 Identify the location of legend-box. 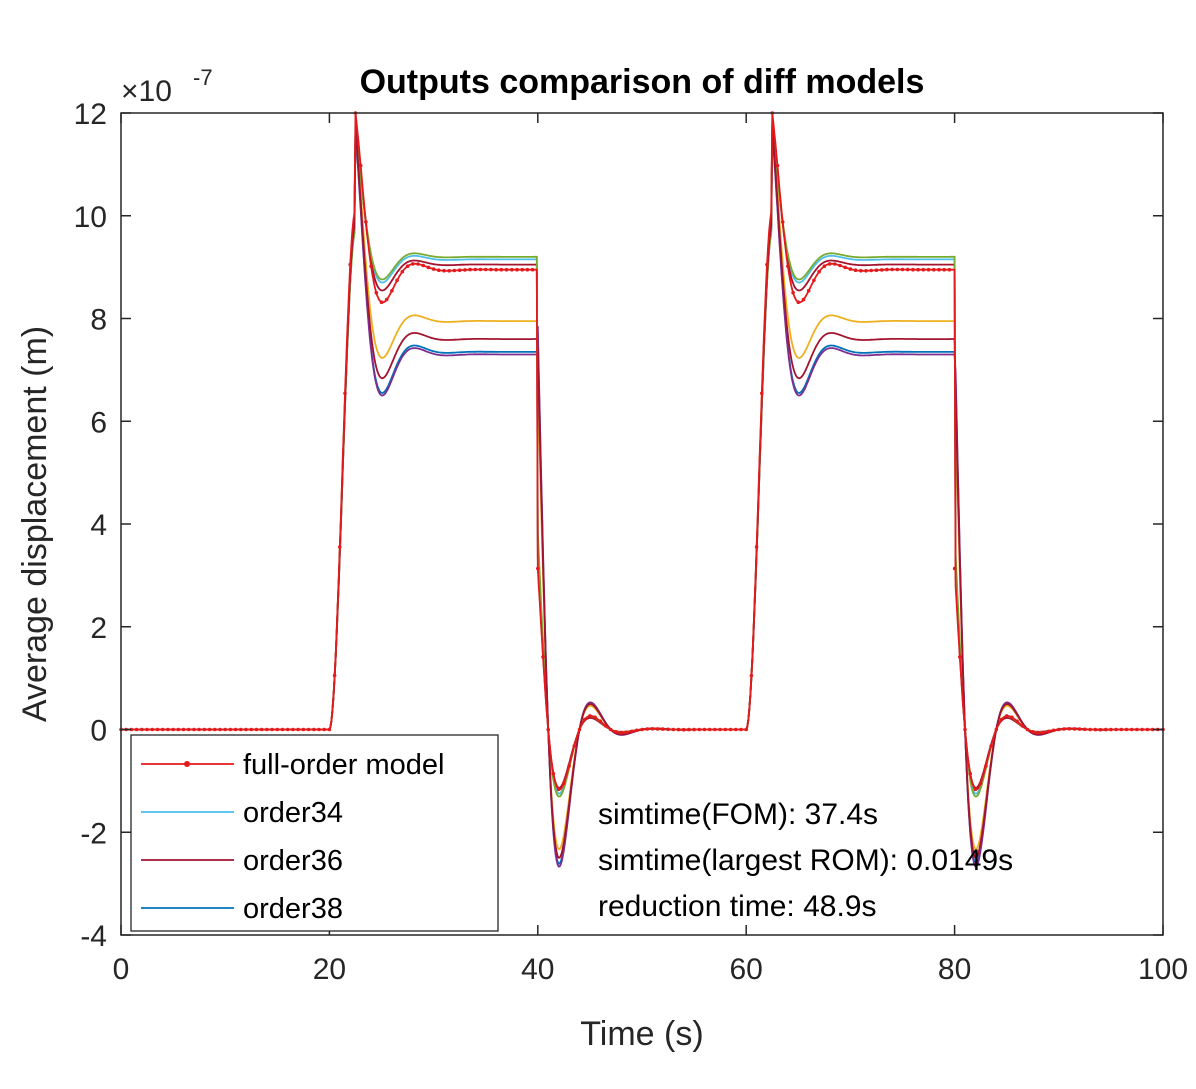
(314, 833).